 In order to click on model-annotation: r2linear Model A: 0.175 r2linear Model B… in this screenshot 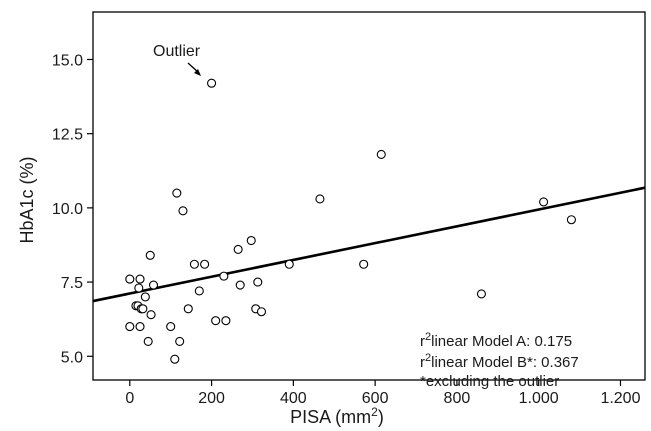, I will do `click(499, 360)`.